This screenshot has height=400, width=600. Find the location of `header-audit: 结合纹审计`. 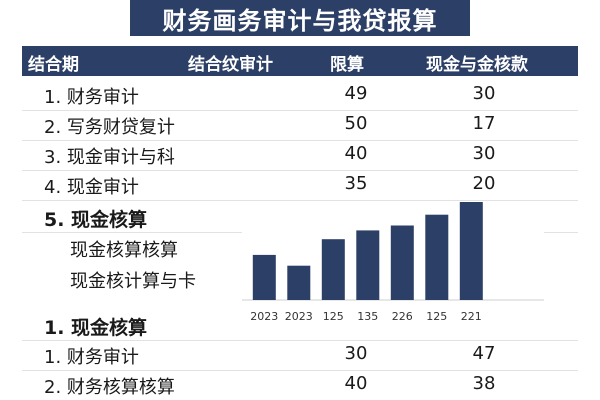

header-audit: 结合纹审计 is located at coordinates (230, 65).